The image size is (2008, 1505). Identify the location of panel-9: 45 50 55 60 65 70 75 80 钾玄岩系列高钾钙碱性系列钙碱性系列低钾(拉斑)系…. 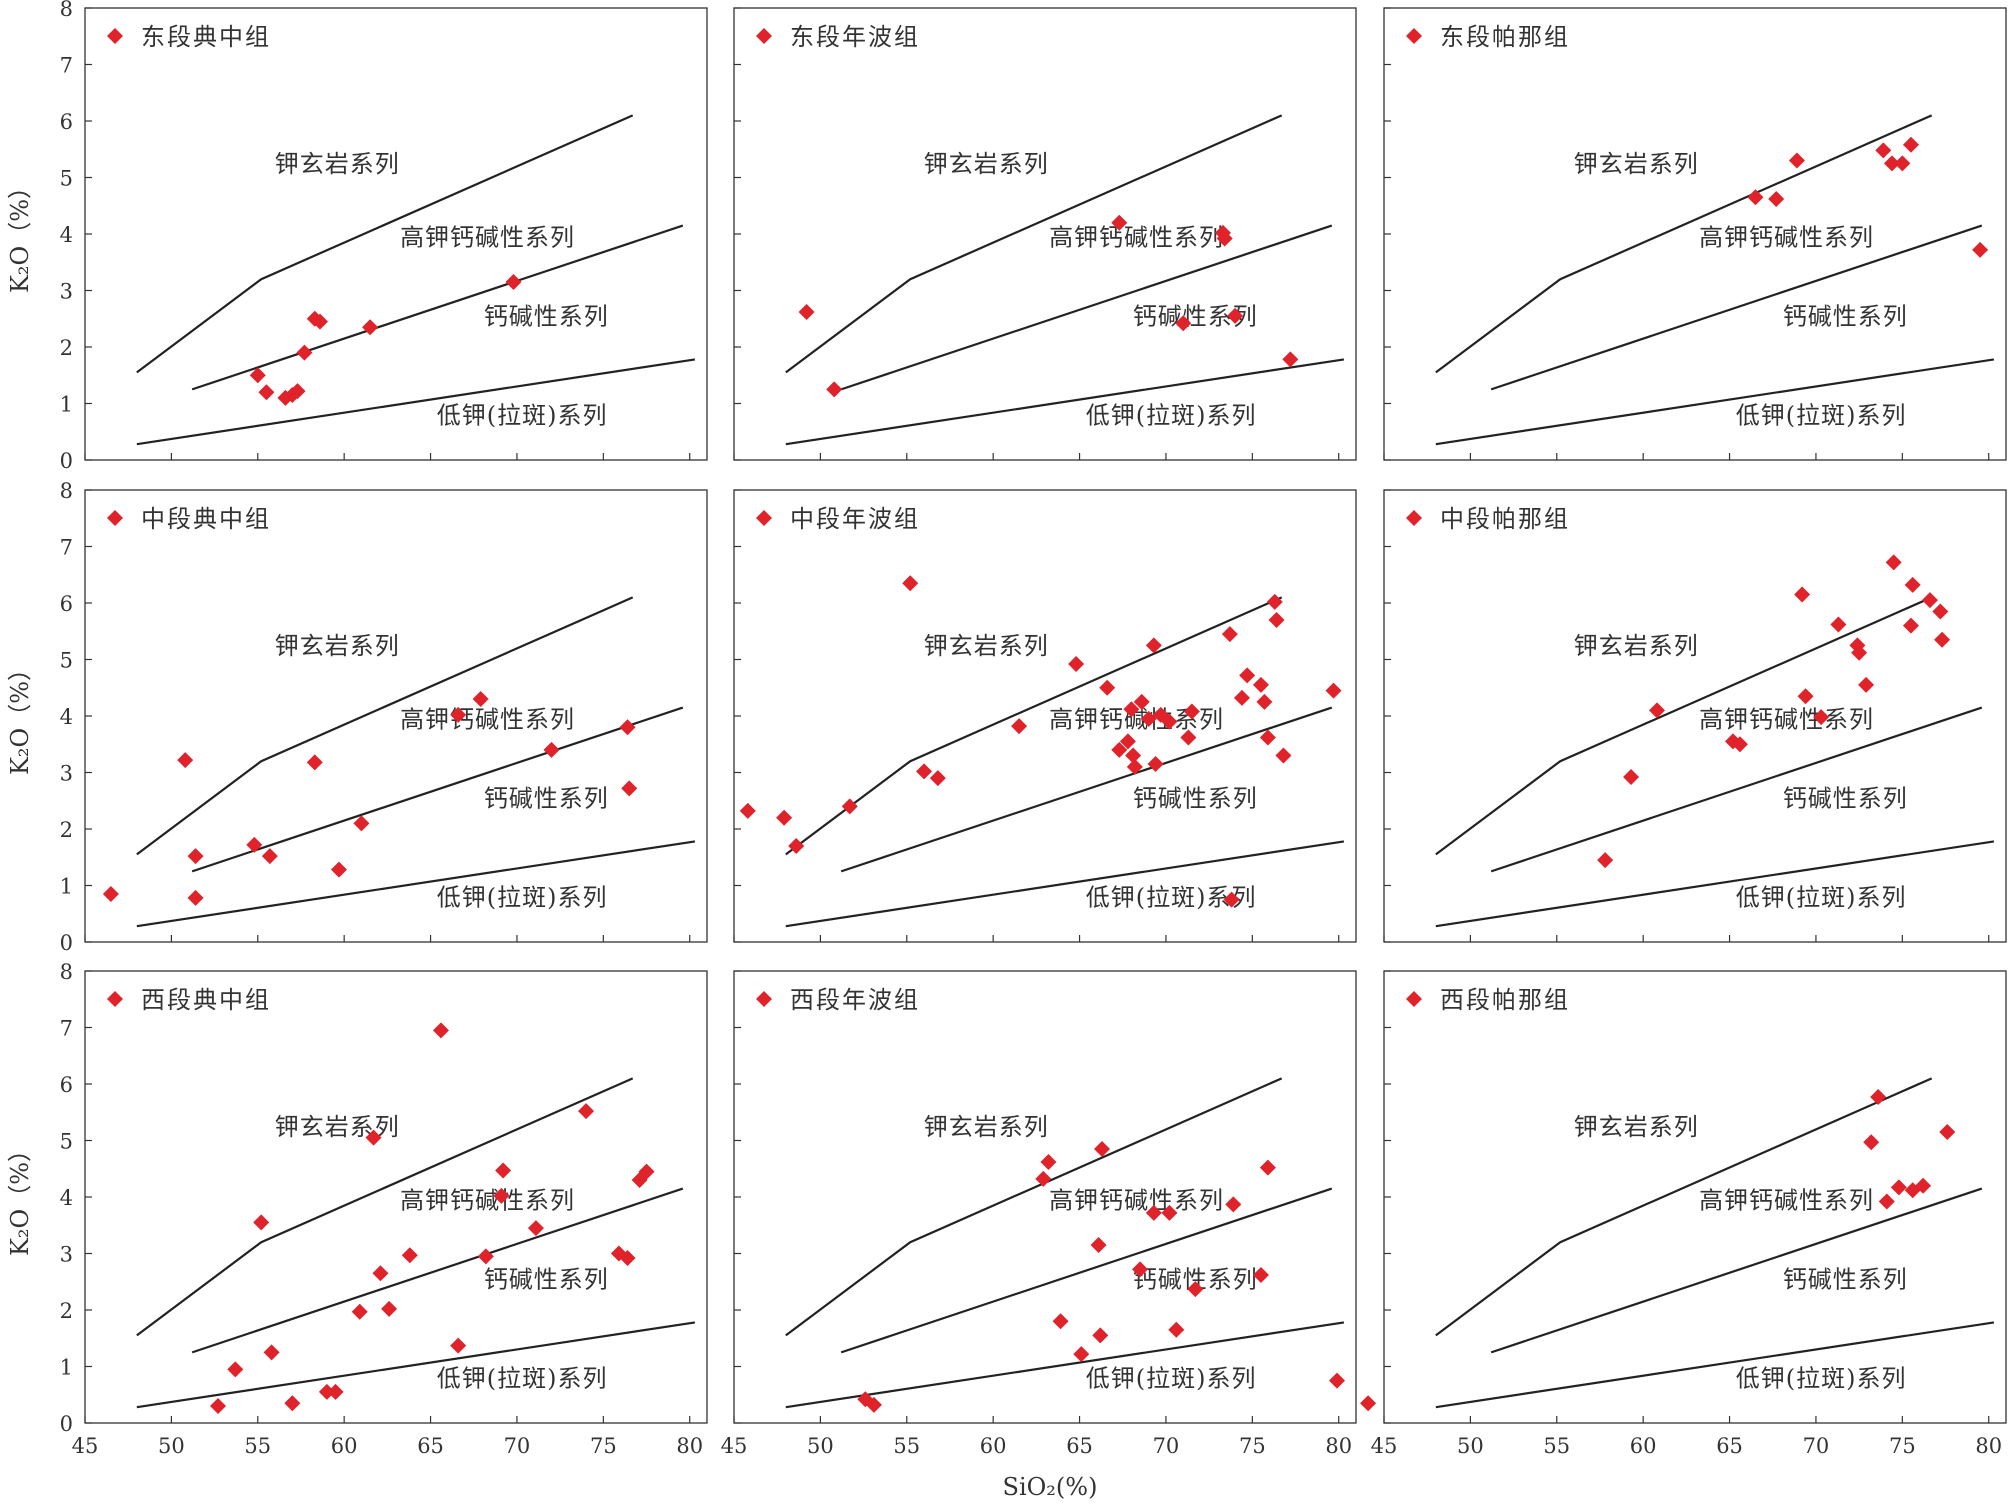
(1689, 1214).